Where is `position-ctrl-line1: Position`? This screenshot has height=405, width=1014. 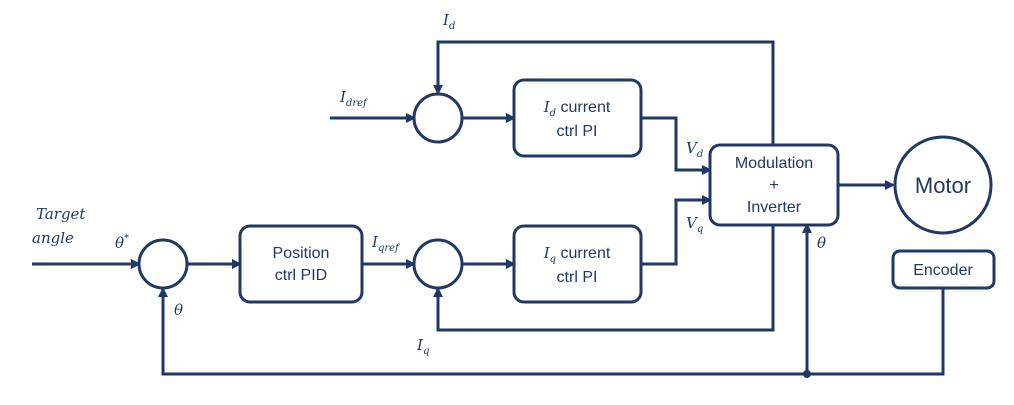 position-ctrl-line1: Position is located at coordinates (301, 253).